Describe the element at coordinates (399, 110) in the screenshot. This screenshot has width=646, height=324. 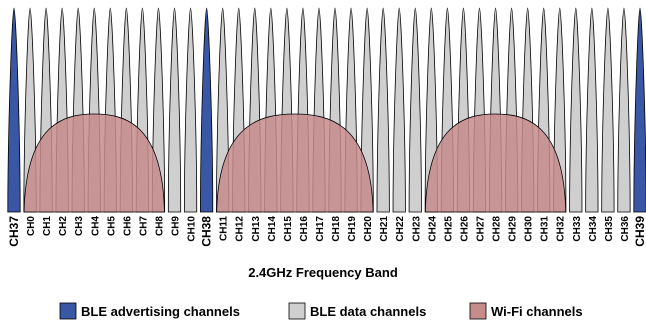
I see `channel-ch22` at that location.